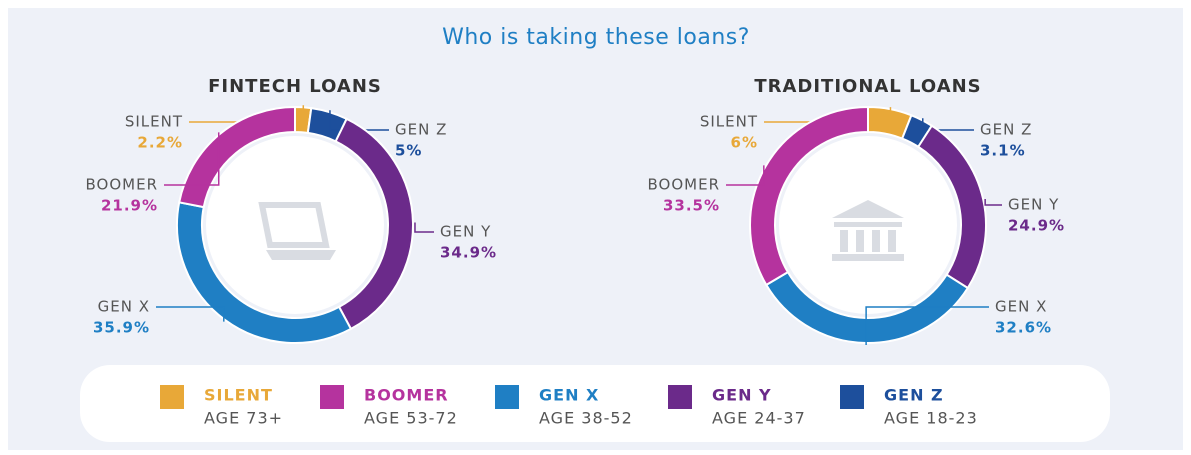 This screenshot has width=1191, height=455. What do you see at coordinates (742, 395) in the screenshot?
I see `legend-name: GEN Y` at bounding box center [742, 395].